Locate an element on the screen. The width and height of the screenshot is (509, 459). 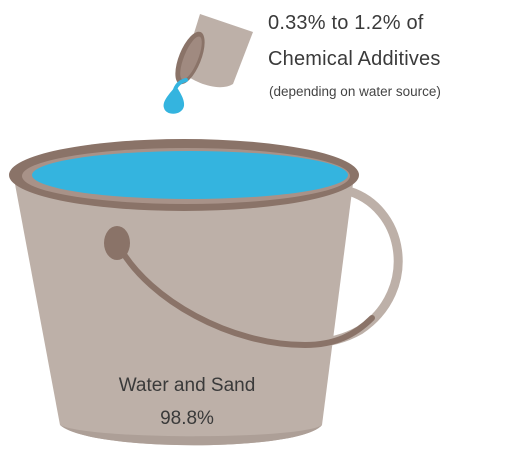
bucket-label-line2: 98.8% is located at coordinates (187, 418).